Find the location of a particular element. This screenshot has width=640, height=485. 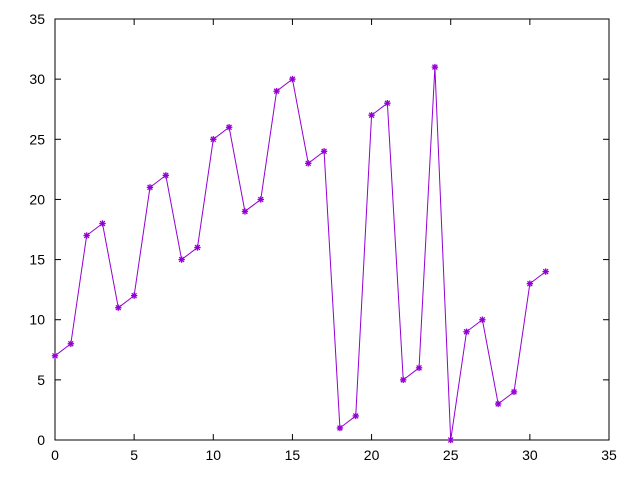

y-tick-label: 5 is located at coordinates (41, 380).